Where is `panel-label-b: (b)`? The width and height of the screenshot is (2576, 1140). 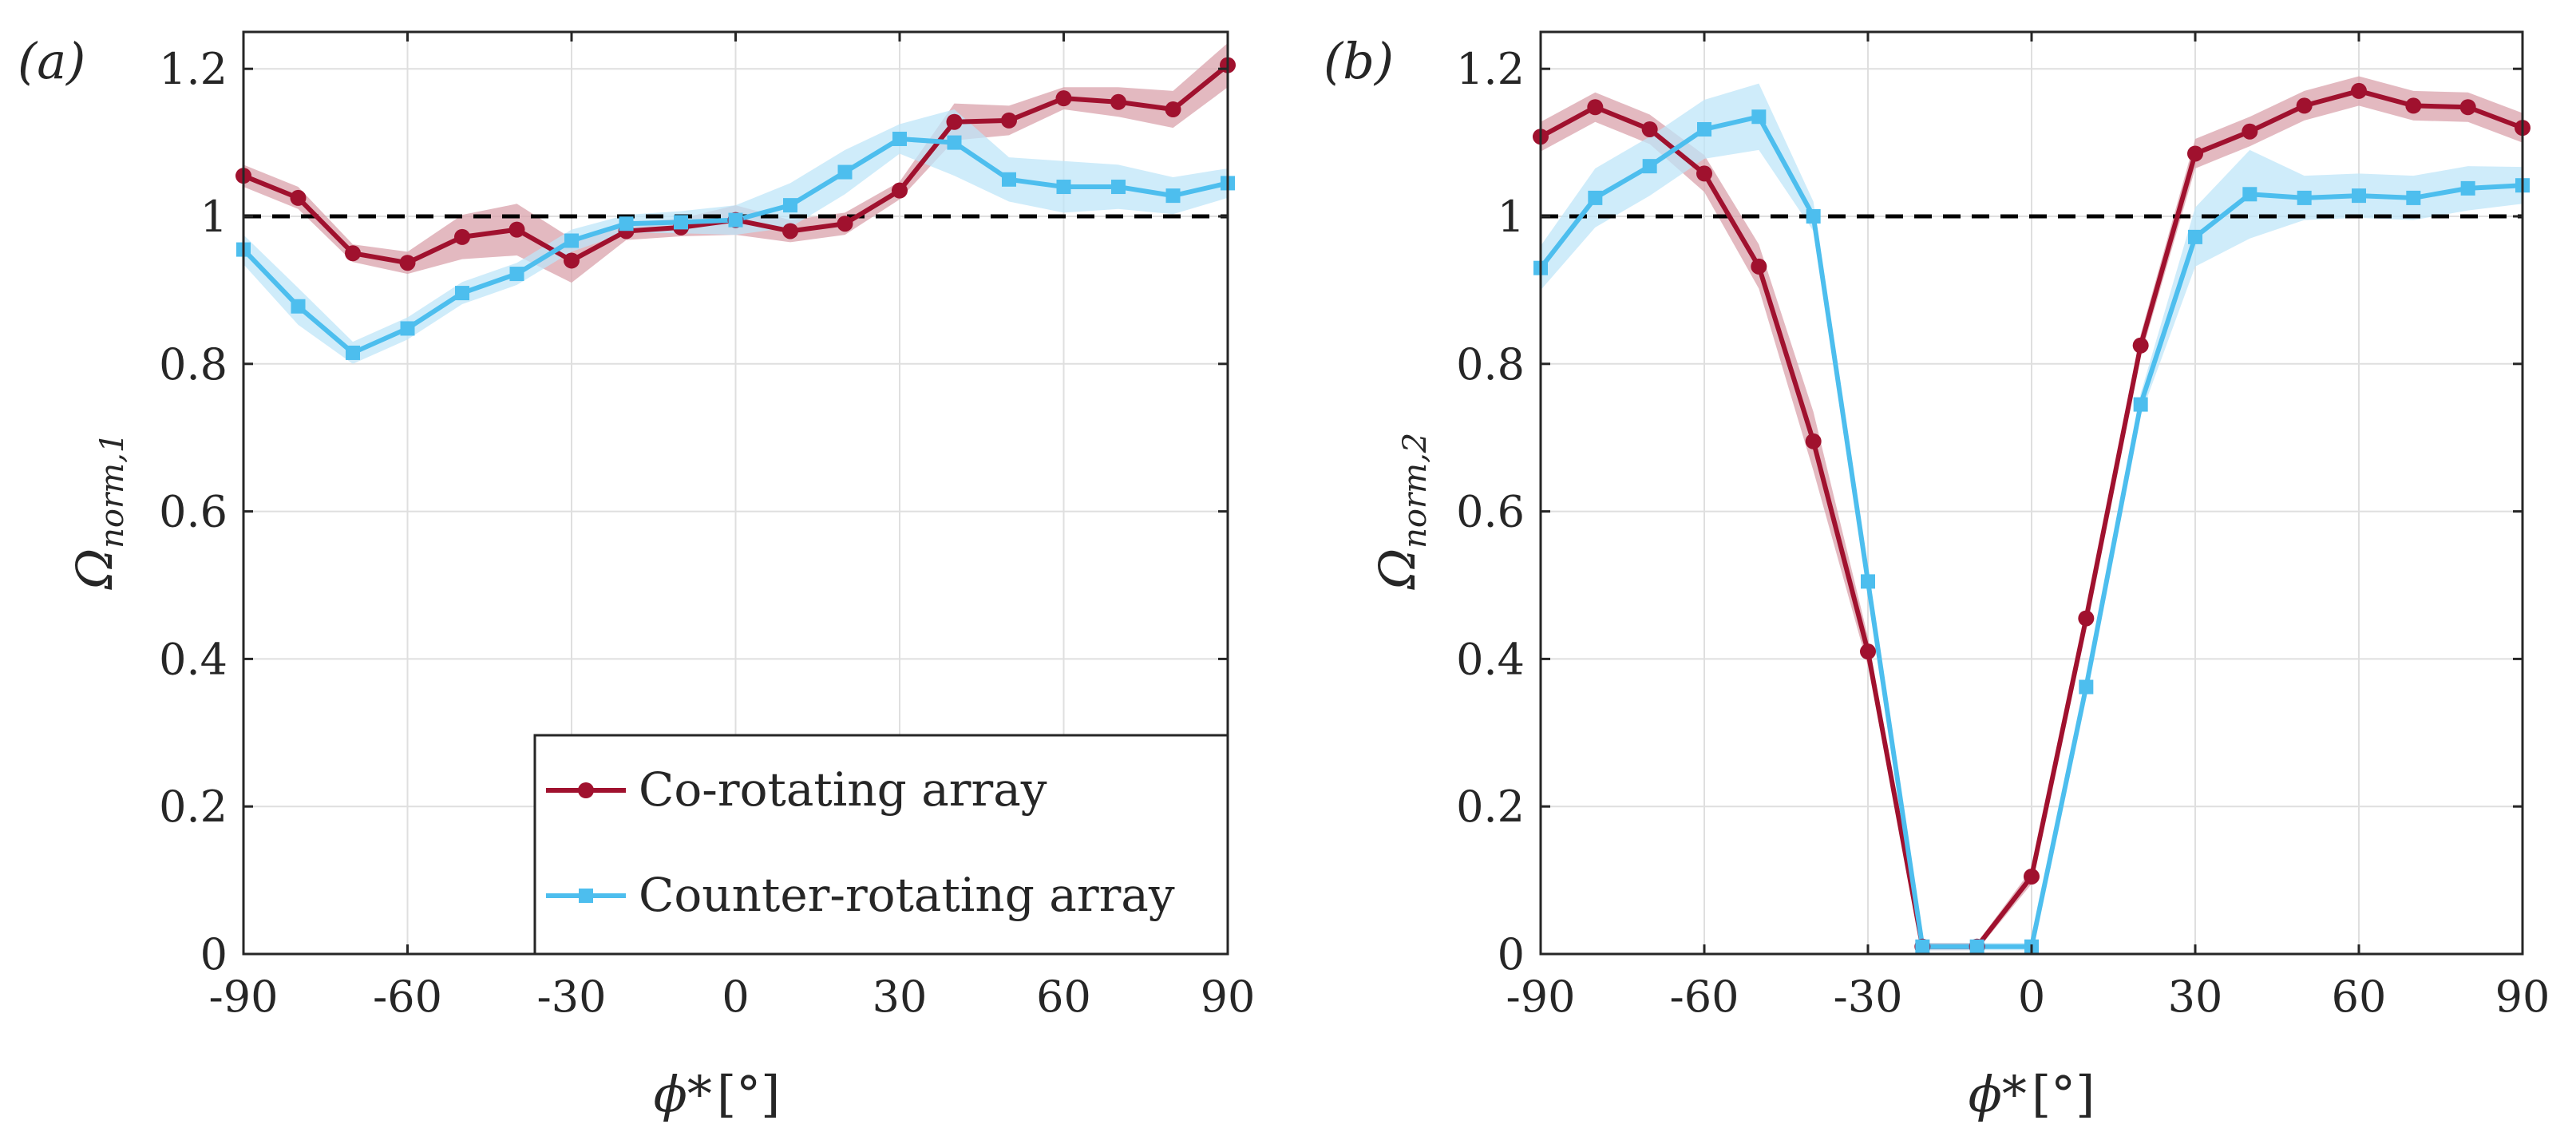 panel-label-b: (b) is located at coordinates (1359, 61).